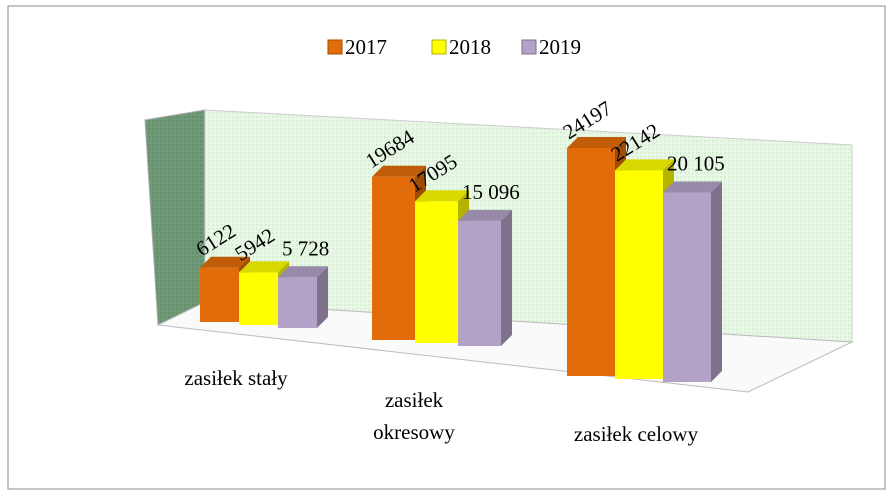 This screenshot has width=895, height=496. What do you see at coordinates (560, 47) in the screenshot?
I see `legend-label: 2019` at bounding box center [560, 47].